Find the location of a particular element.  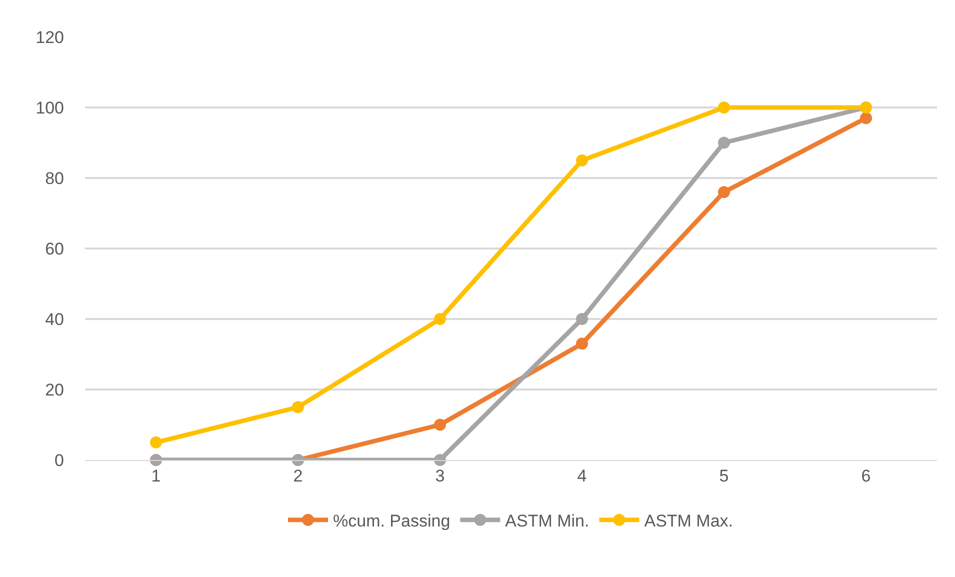

x-tick-label: 3 is located at coordinates (440, 476).